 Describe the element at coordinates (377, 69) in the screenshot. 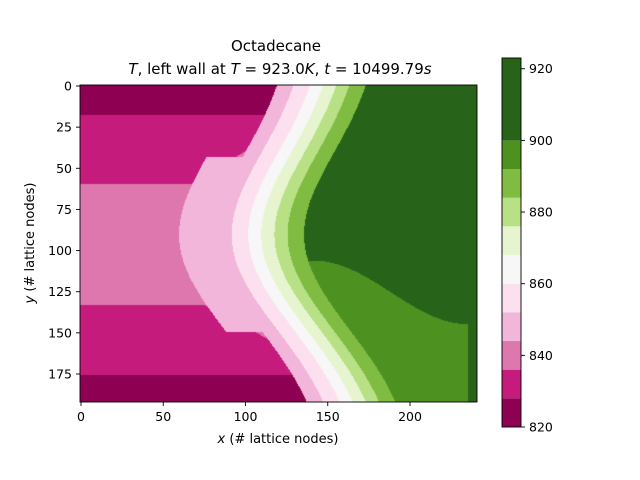

I see `subtitle-time-value: = 10499.79` at that location.